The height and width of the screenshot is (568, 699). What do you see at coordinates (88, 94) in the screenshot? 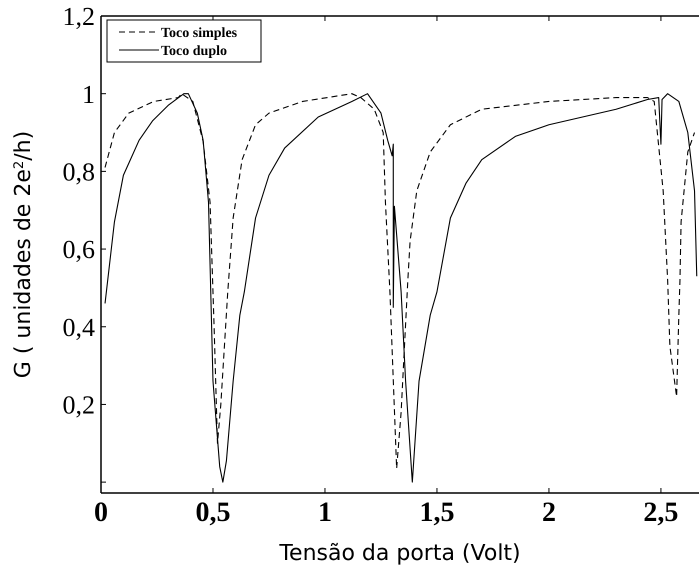
I see `y-tick-label: 1` at bounding box center [88, 94].